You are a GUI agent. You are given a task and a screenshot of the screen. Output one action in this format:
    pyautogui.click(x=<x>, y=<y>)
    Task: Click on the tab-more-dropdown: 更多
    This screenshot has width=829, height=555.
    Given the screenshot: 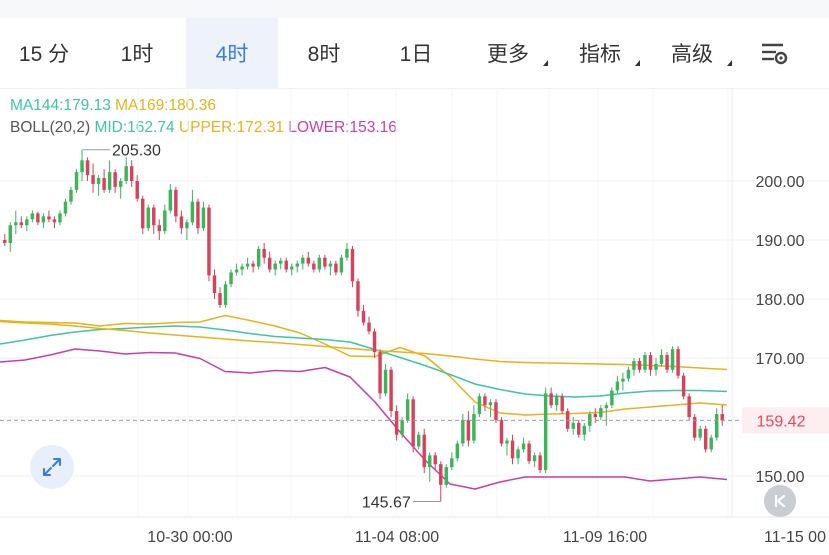 What is the action you would take?
    pyautogui.click(x=508, y=53)
    